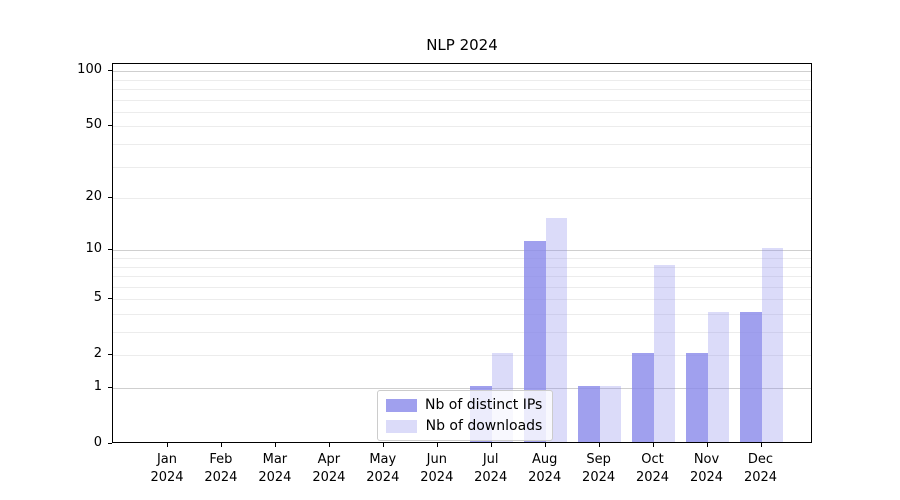  Describe the element at coordinates (93, 196) in the screenshot. I see `y-tick-label-20: 20` at that location.